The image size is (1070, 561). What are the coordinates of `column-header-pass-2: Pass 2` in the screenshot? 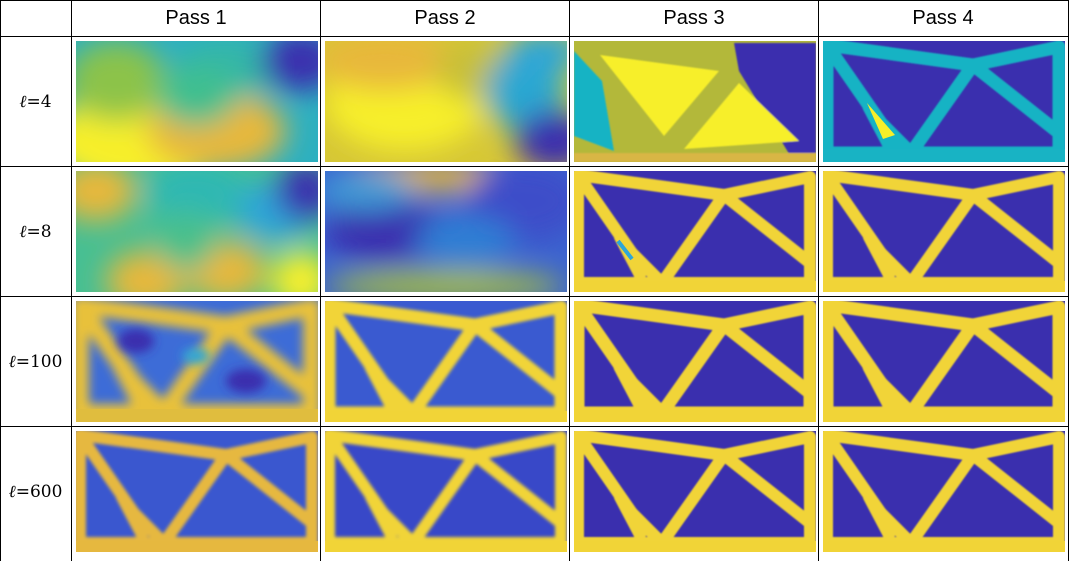 It's located at (445, 17).